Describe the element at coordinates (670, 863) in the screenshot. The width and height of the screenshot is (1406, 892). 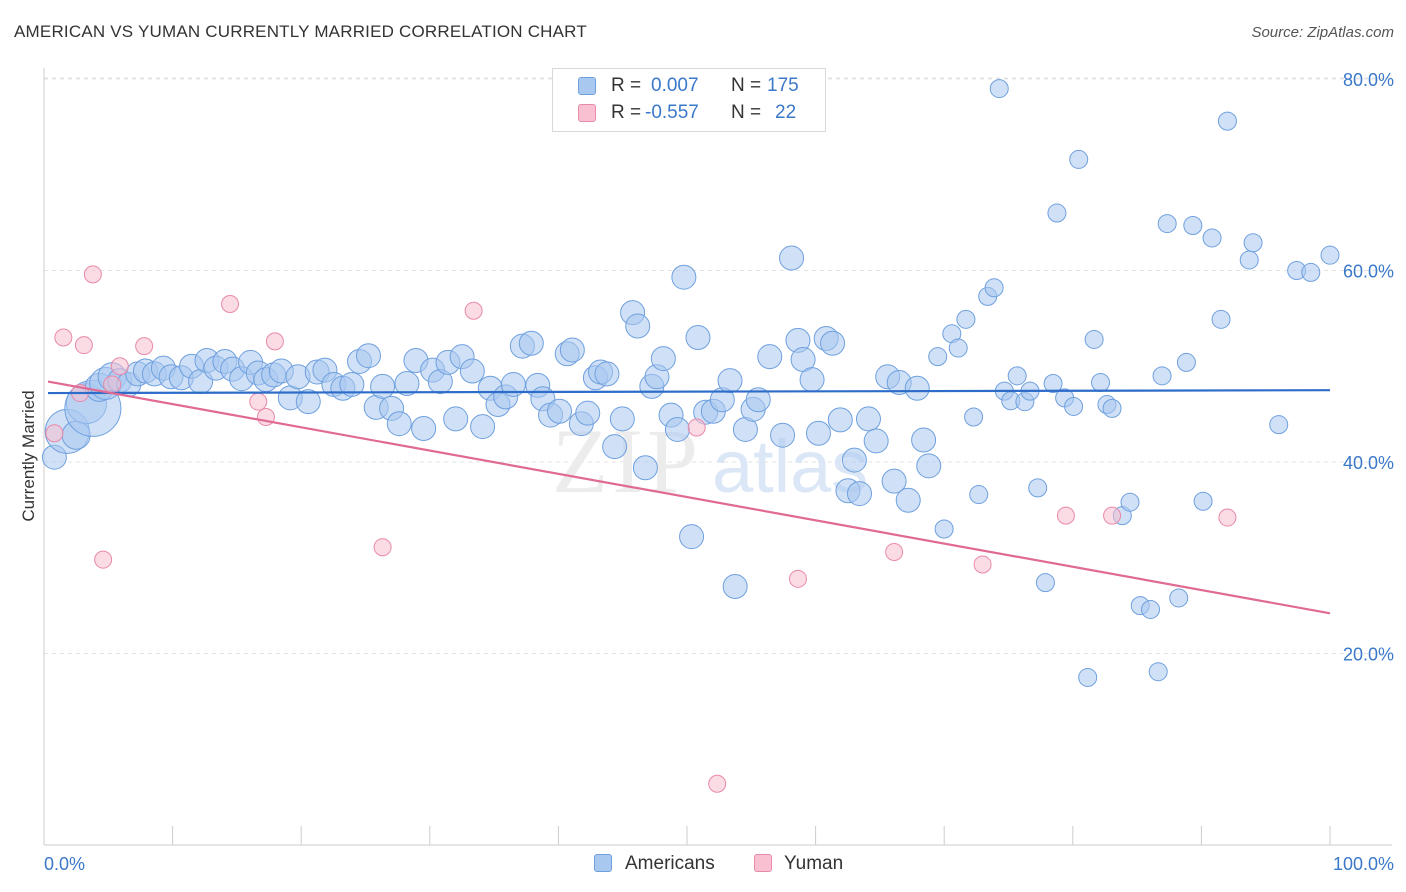
I see `americans-legend-label: Americans` at that location.